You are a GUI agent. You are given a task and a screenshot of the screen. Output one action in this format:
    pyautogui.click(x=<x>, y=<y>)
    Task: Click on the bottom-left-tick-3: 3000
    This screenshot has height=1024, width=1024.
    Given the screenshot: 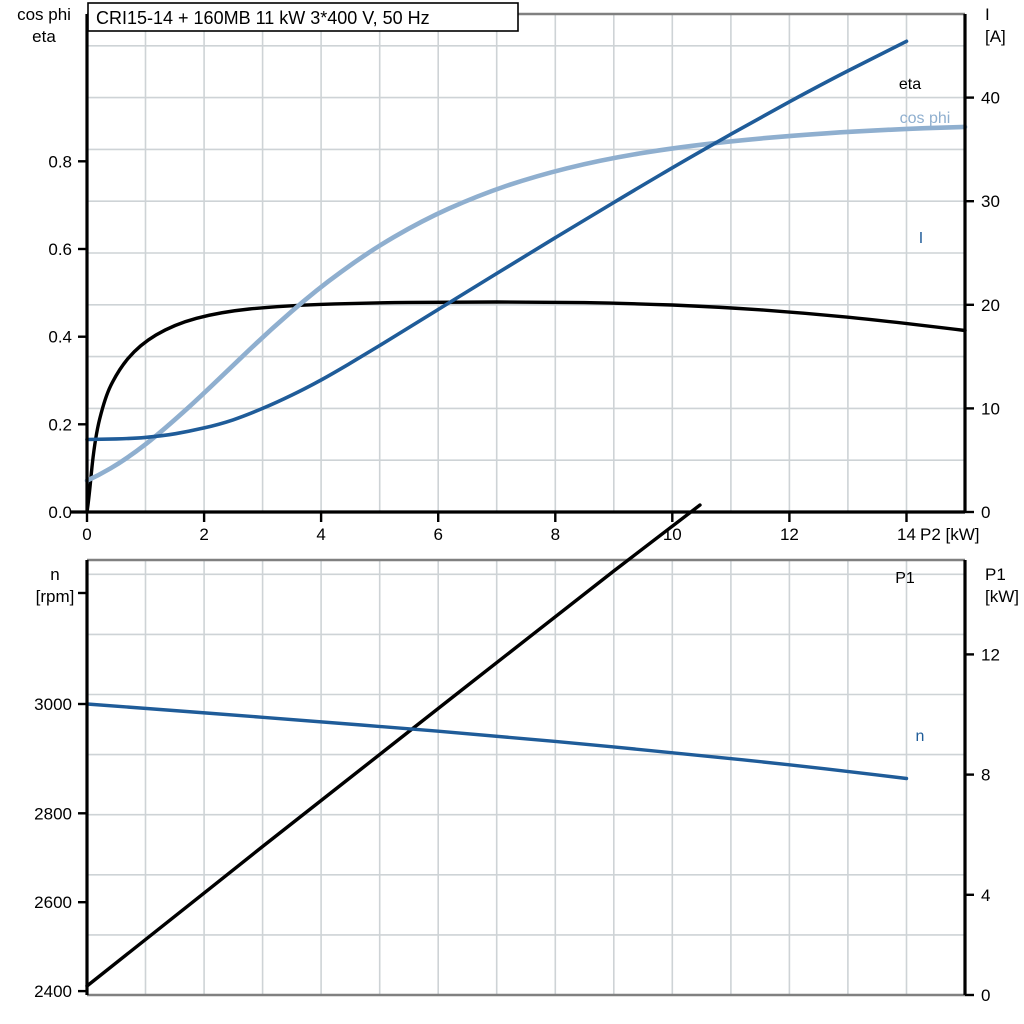 What is the action you would take?
    pyautogui.click(x=53, y=704)
    